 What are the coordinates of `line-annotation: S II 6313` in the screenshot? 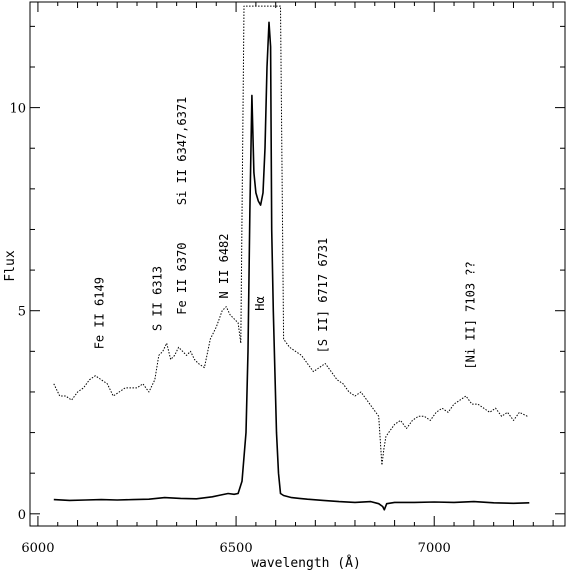 It's located at (158, 298).